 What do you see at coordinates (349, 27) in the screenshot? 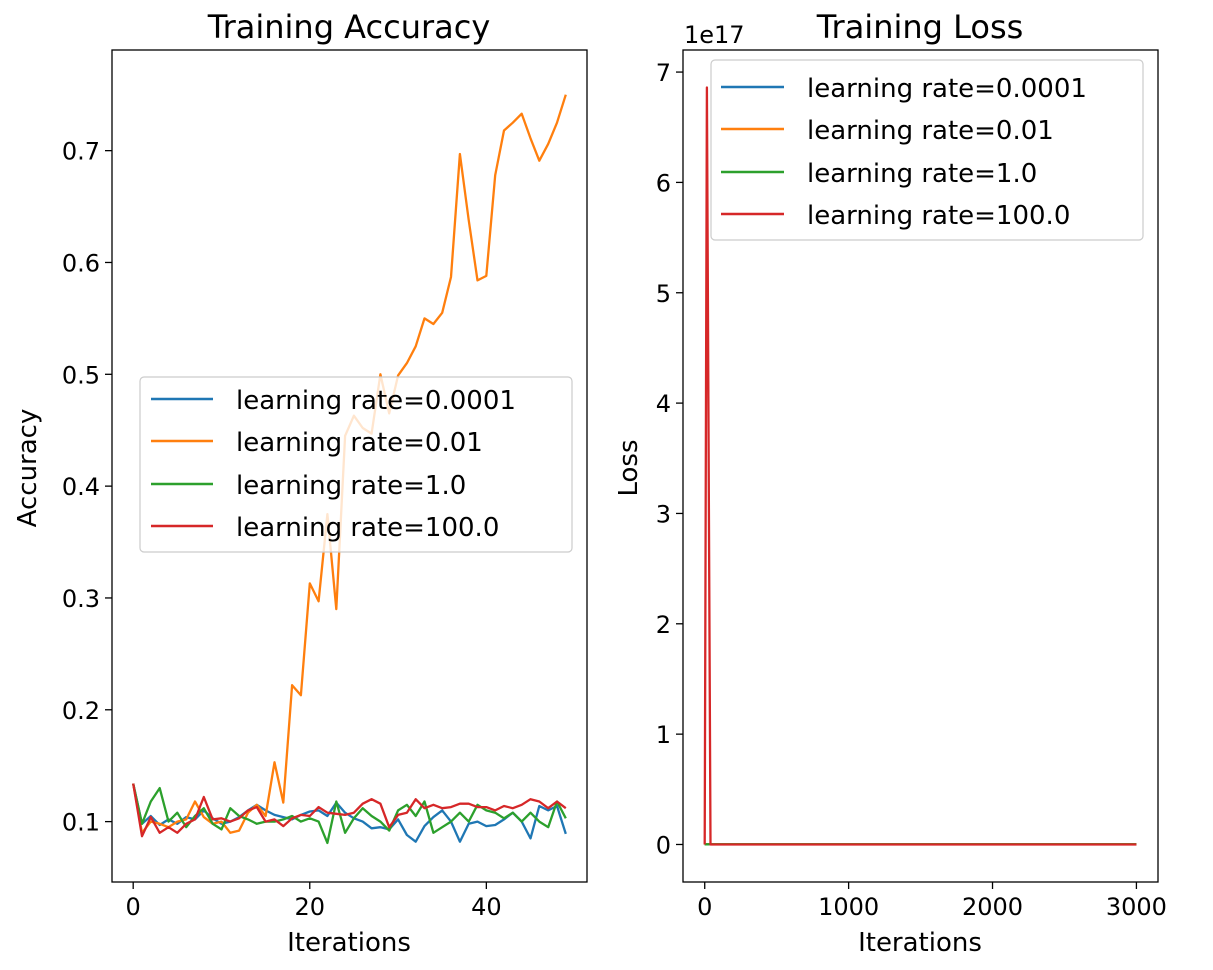
I see `accuracy-chart-title: Training Accuracy` at bounding box center [349, 27].